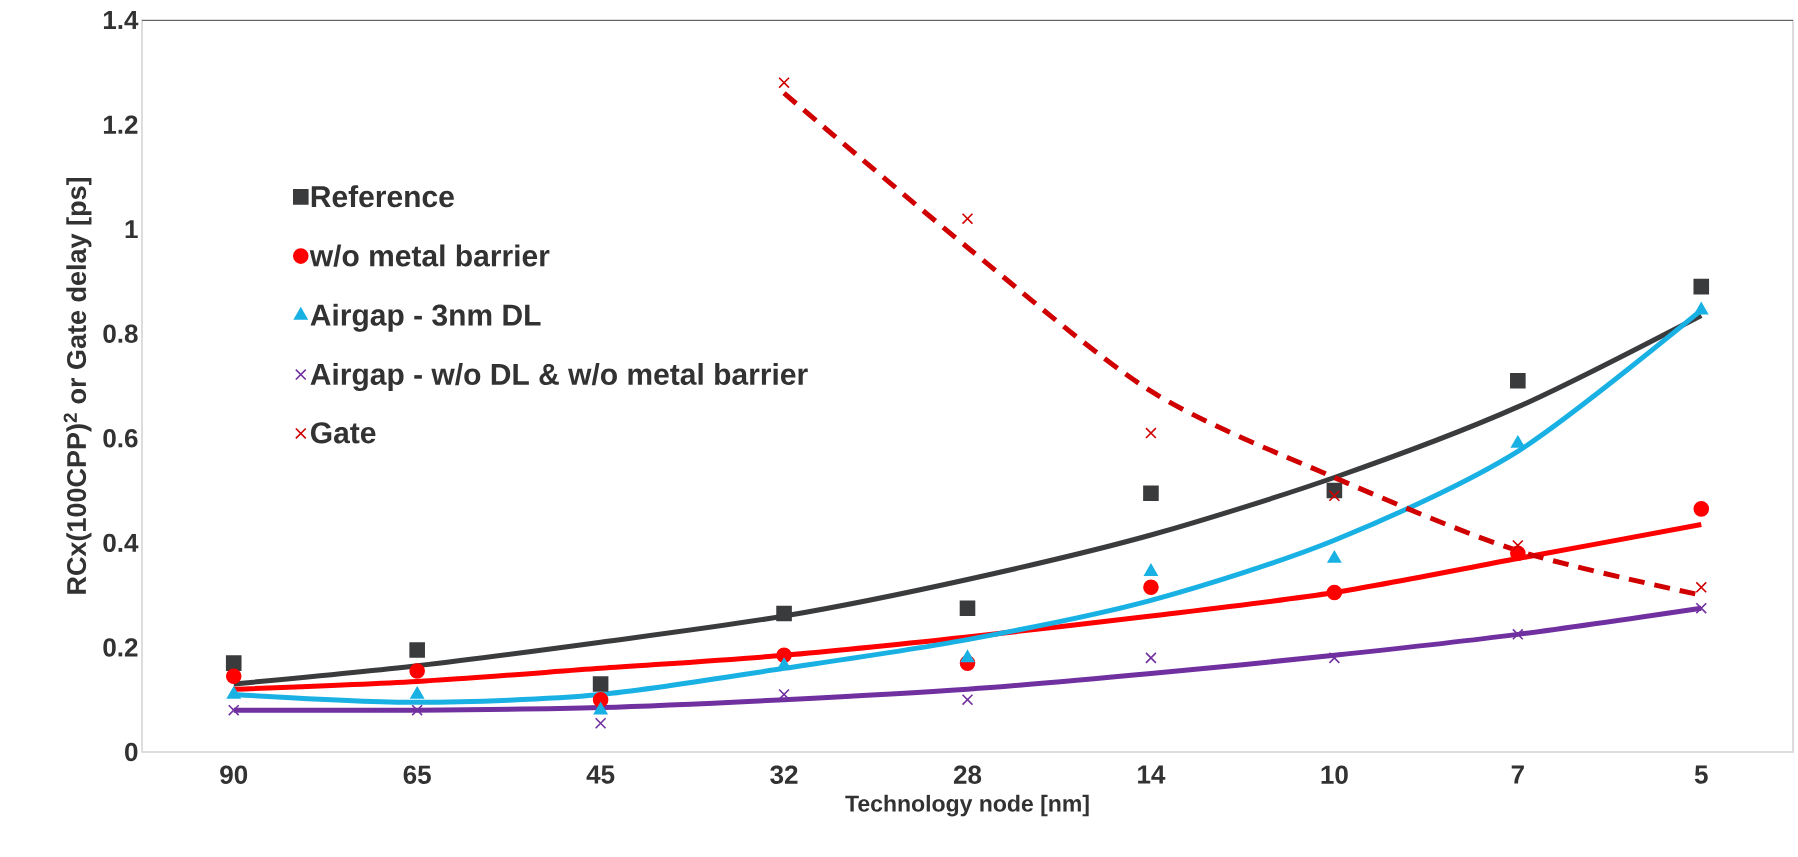  I want to click on x-tick-label: 90, so click(234, 774).